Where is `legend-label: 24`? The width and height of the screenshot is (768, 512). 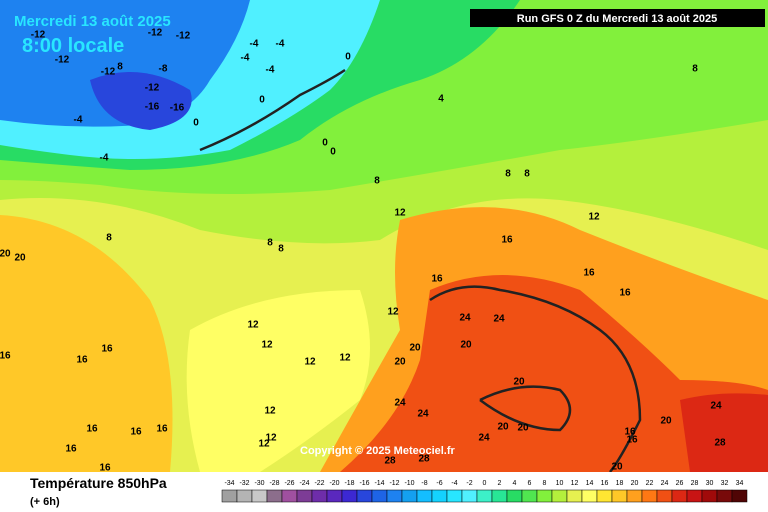 legend-label: 24 is located at coordinates (665, 483).